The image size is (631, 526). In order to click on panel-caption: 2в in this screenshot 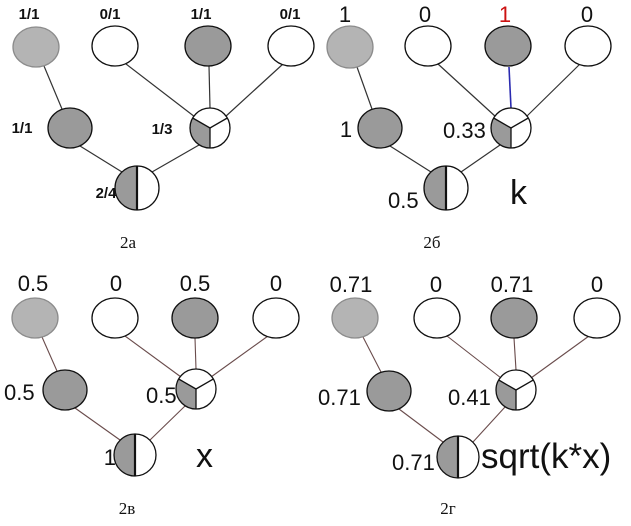, I will do `click(127, 508)`.